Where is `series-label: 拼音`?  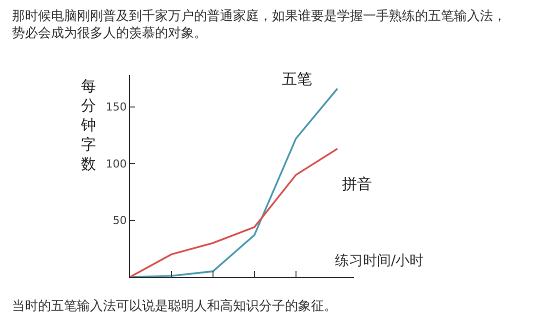
series-label: 拼音 is located at coordinates (357, 184).